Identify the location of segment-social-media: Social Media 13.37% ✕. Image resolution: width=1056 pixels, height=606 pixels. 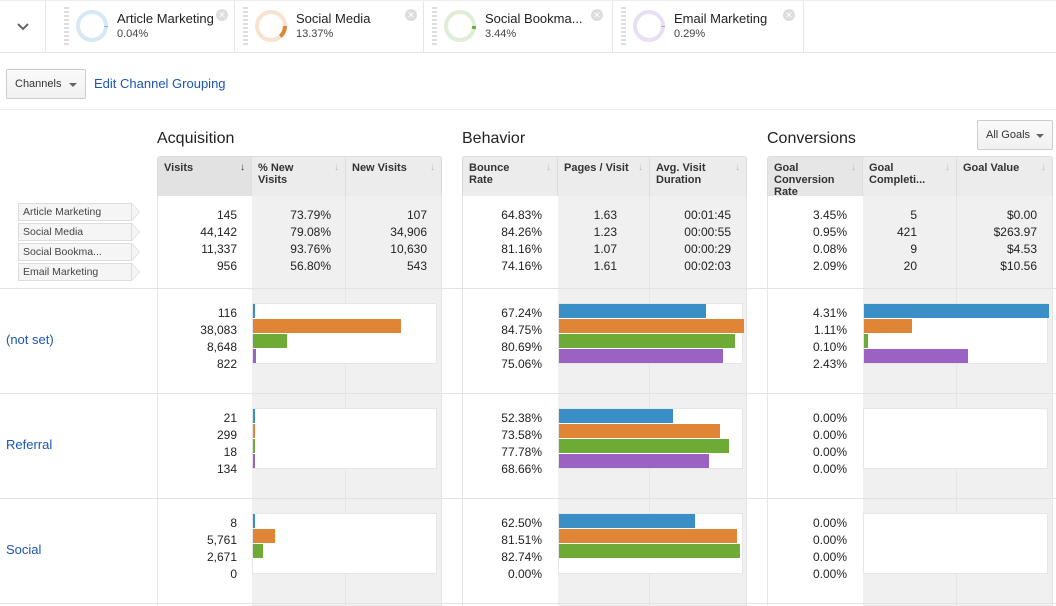
(330, 27).